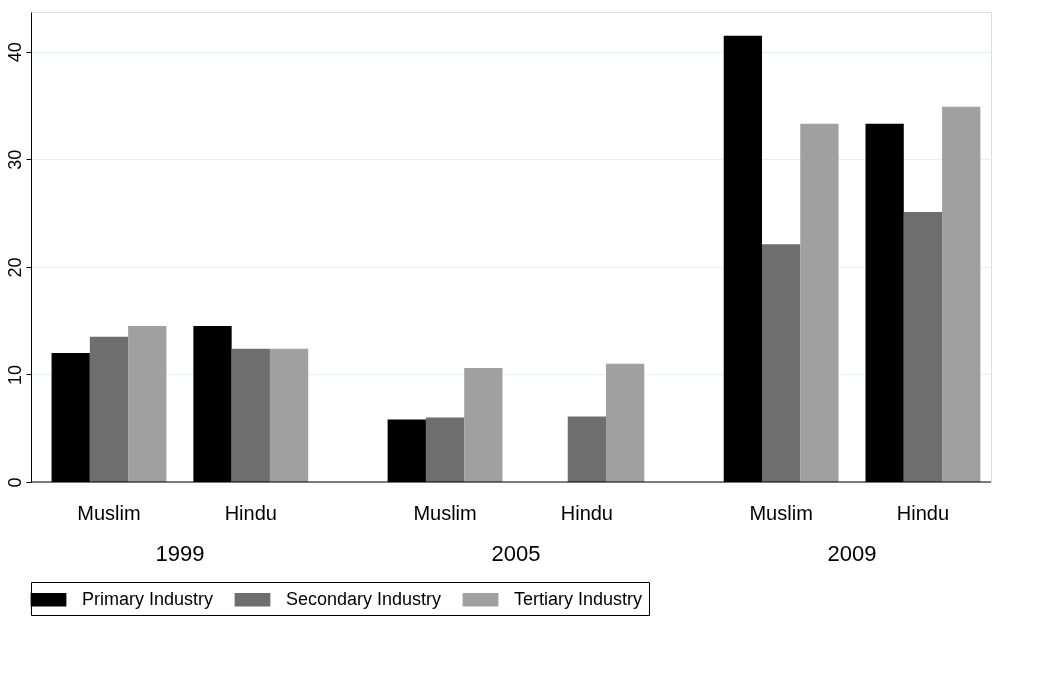 The height and width of the screenshot is (687, 1061). What do you see at coordinates (14, 482) in the screenshot?
I see `y-tick-label: 0` at bounding box center [14, 482].